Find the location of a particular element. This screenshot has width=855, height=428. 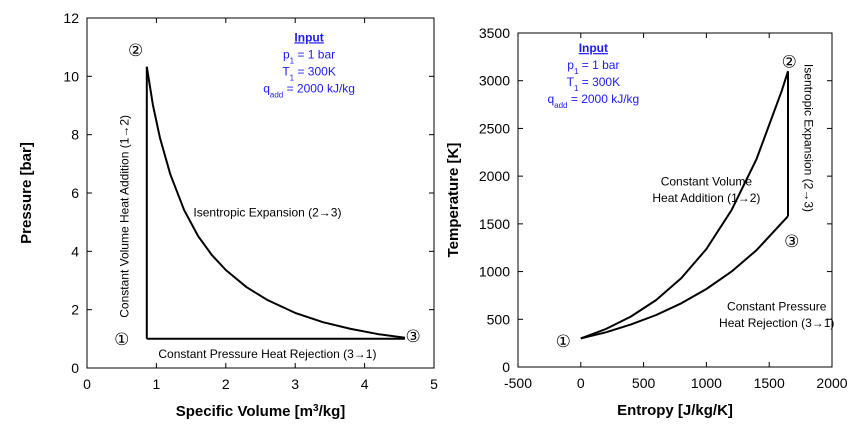

annotation: Constant Pressure Heat Rejection (3→1) is located at coordinates (267, 354).